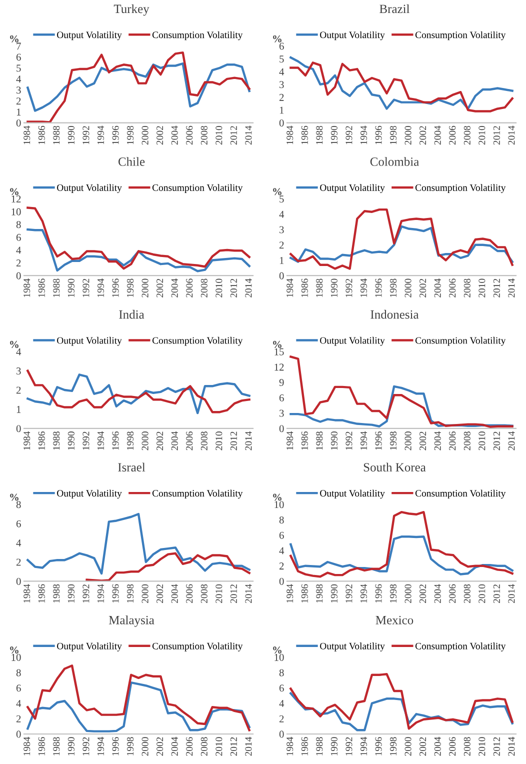  Describe the element at coordinates (197, 647) in the screenshot. I see `legend-label: Consumption Volatility` at that location.